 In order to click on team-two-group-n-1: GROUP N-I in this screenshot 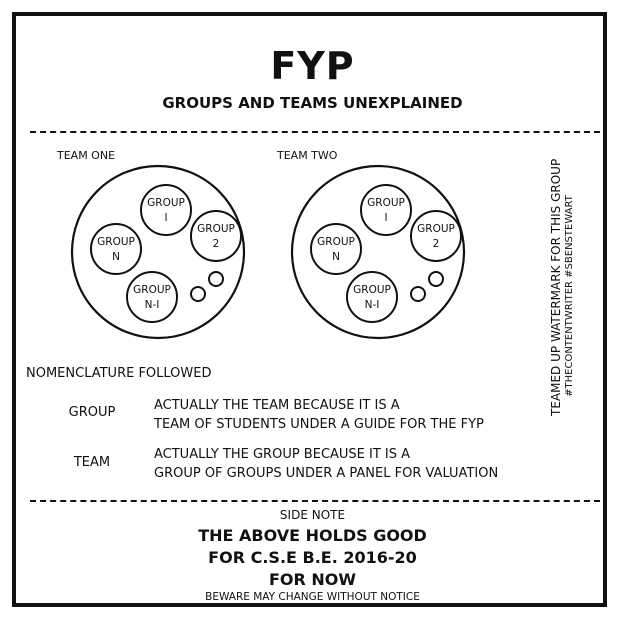, I will do `click(372, 297)`.